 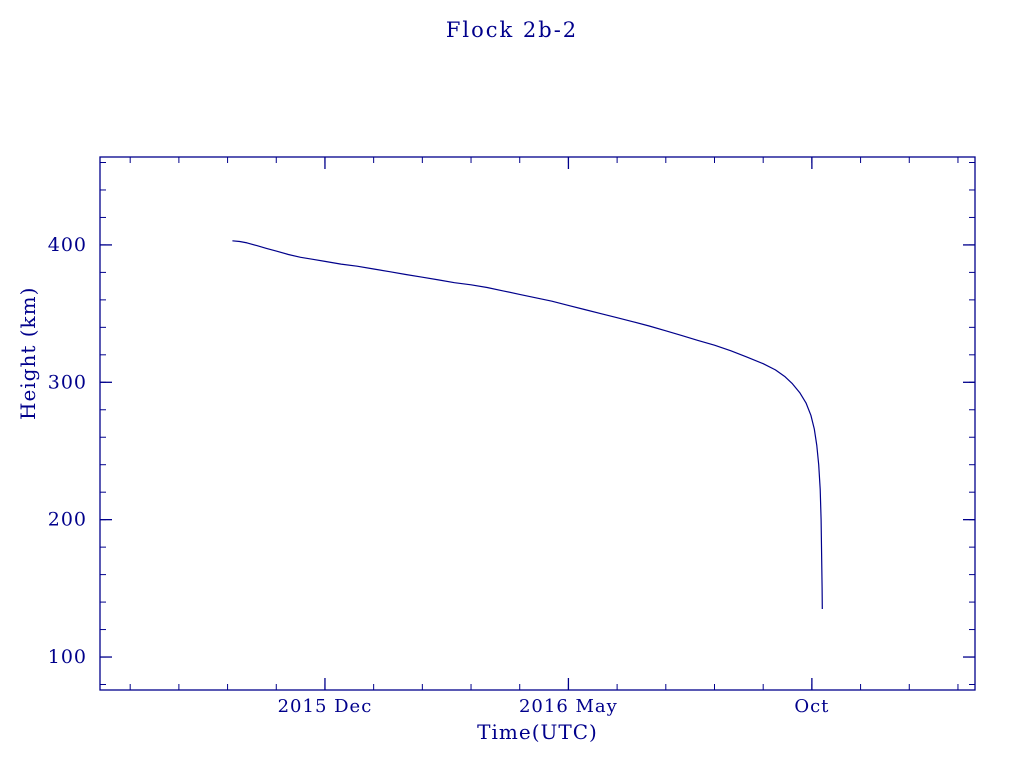 What do you see at coordinates (811, 706) in the screenshot?
I see `x-tick-label: Oct` at bounding box center [811, 706].